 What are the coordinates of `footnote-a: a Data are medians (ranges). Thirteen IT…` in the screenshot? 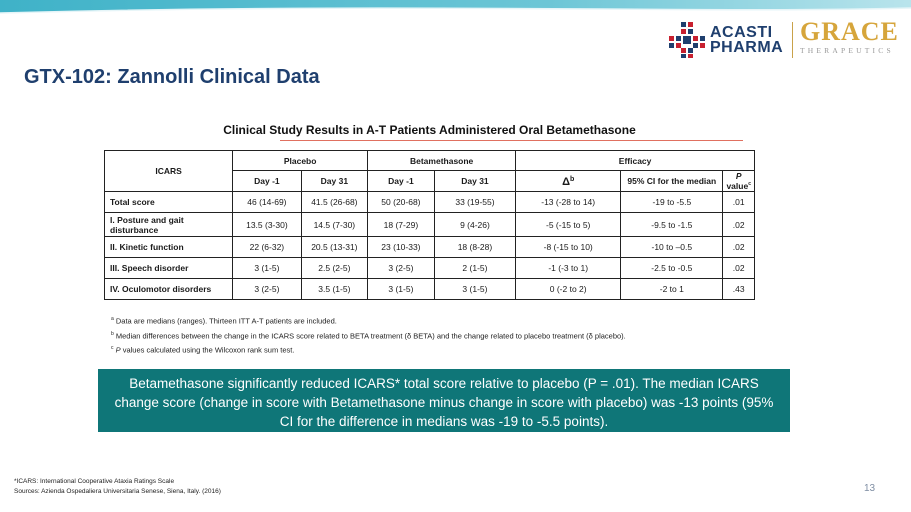 It's located at (224, 321).